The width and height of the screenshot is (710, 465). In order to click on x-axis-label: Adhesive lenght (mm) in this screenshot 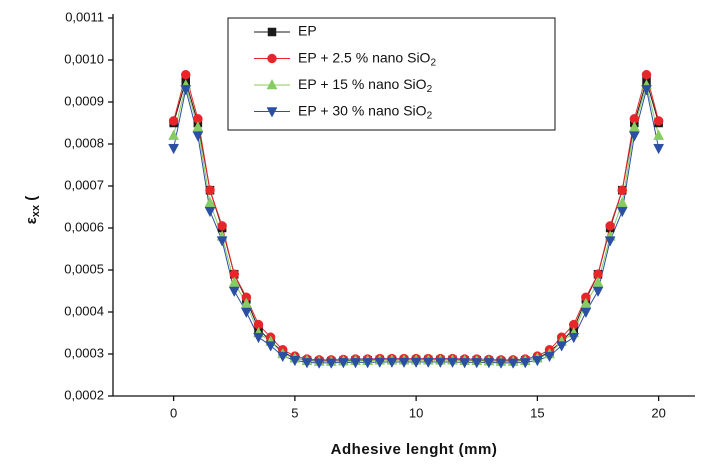, I will do `click(414, 449)`.